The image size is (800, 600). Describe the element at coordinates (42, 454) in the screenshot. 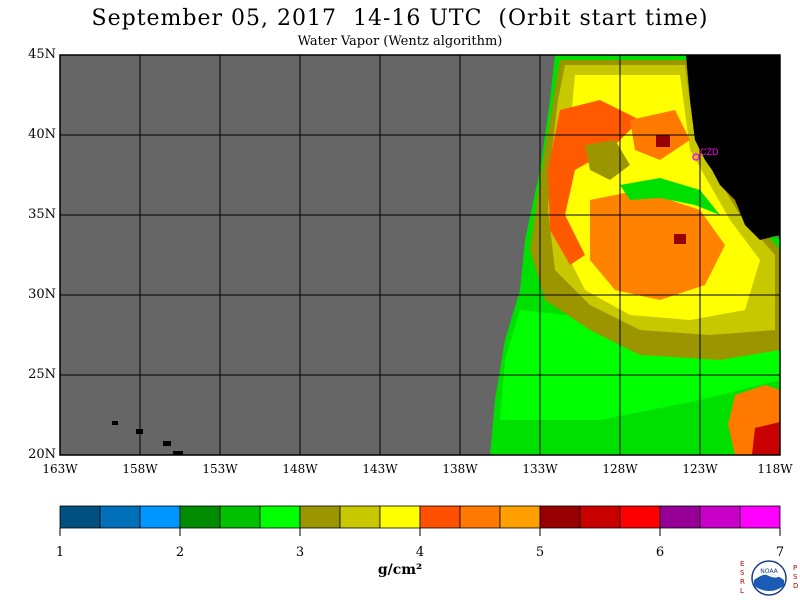

I see `latitude-label: 20N` at that location.